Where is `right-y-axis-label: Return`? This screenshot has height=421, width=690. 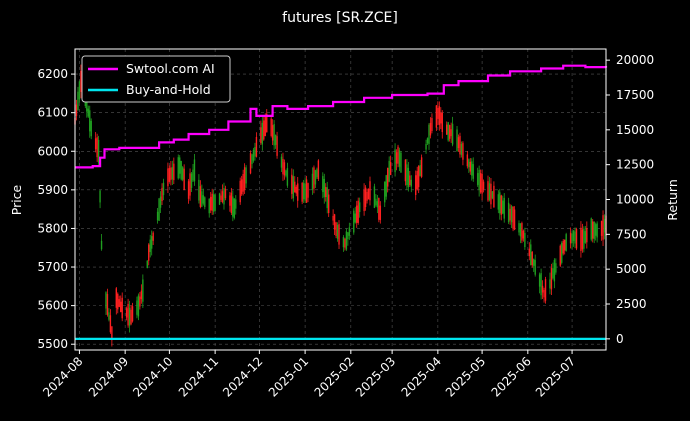
right-y-axis-label: Return is located at coordinates (672, 199).